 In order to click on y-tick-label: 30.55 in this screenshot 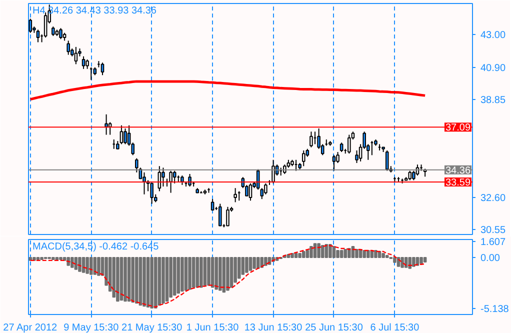, I will do `click(493, 230)`.